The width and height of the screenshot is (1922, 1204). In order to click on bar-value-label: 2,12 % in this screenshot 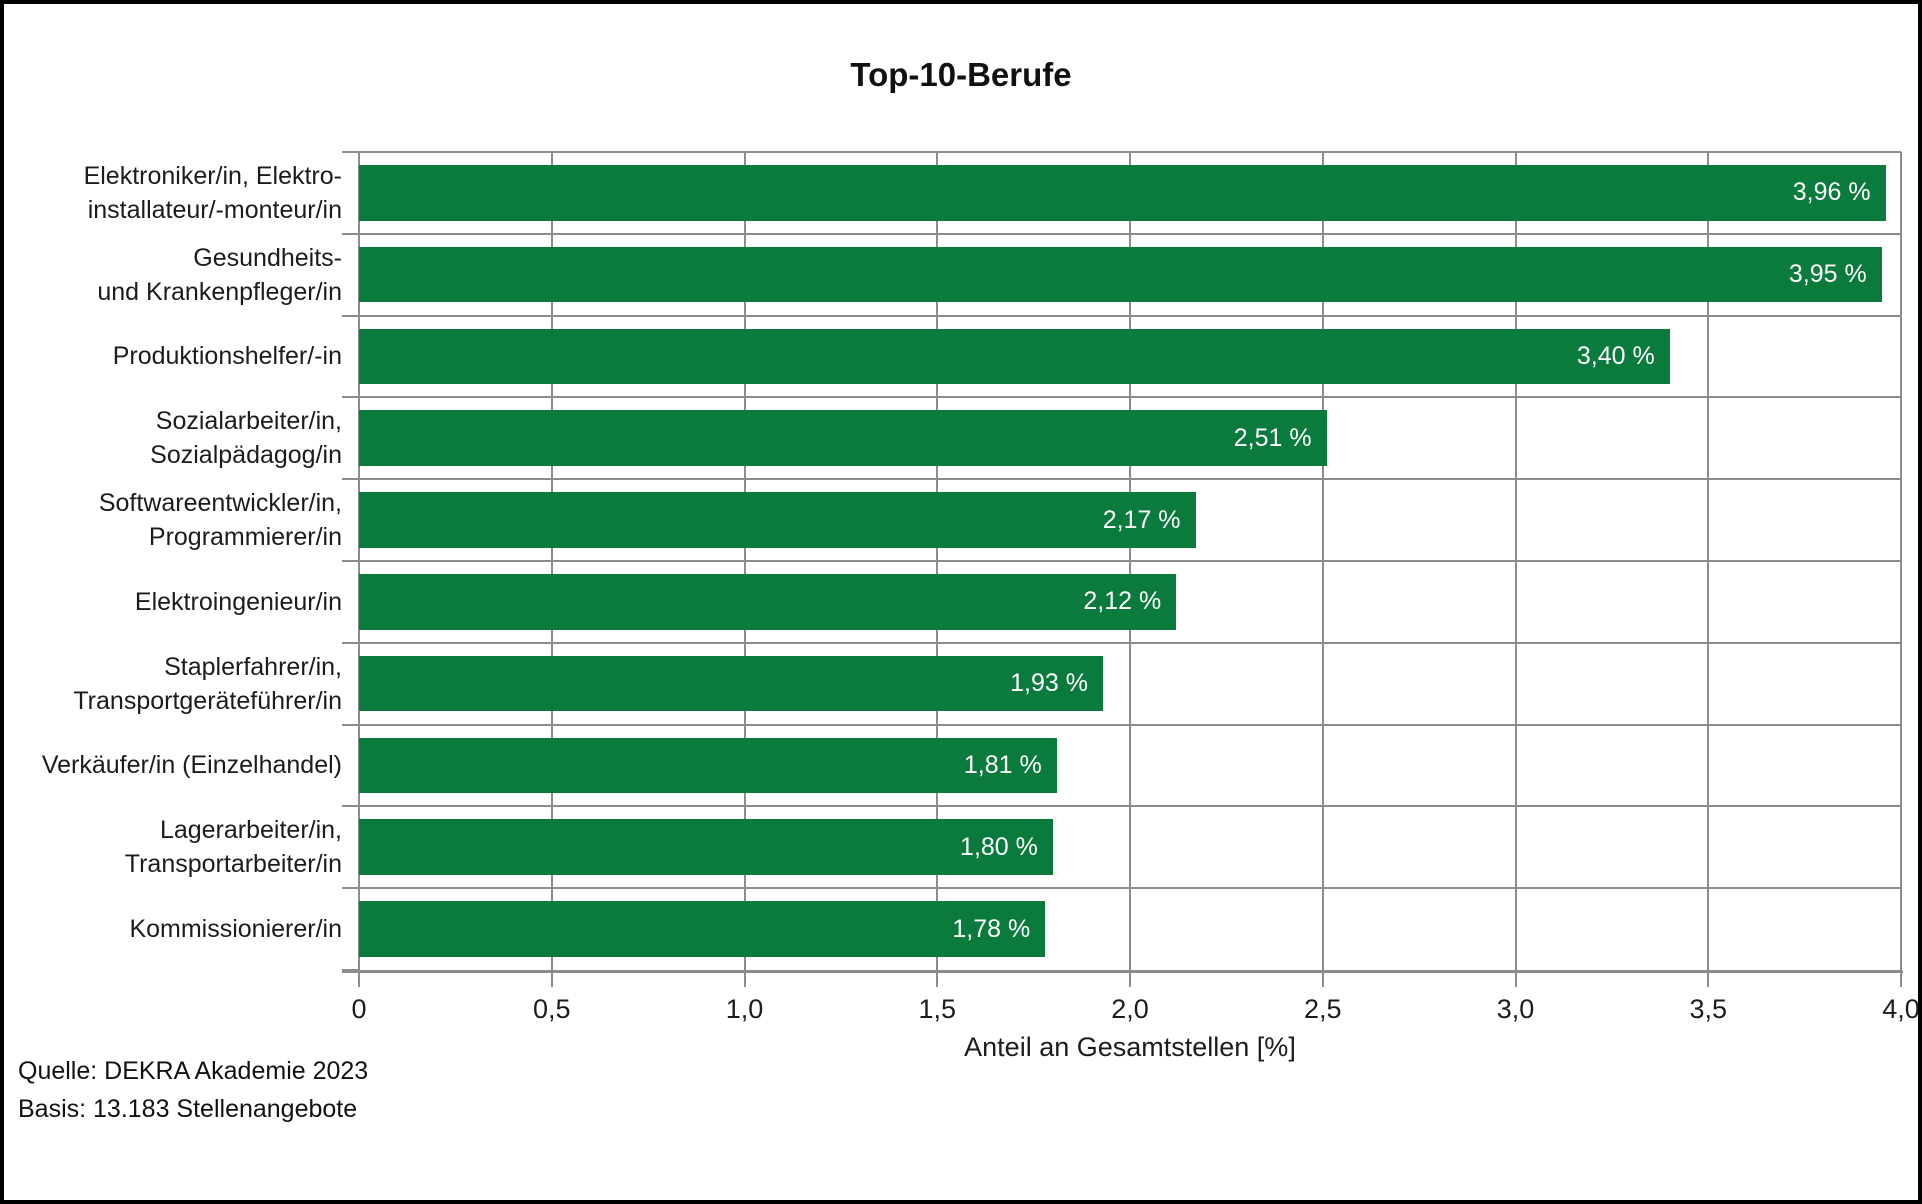, I will do `click(1122, 601)`.